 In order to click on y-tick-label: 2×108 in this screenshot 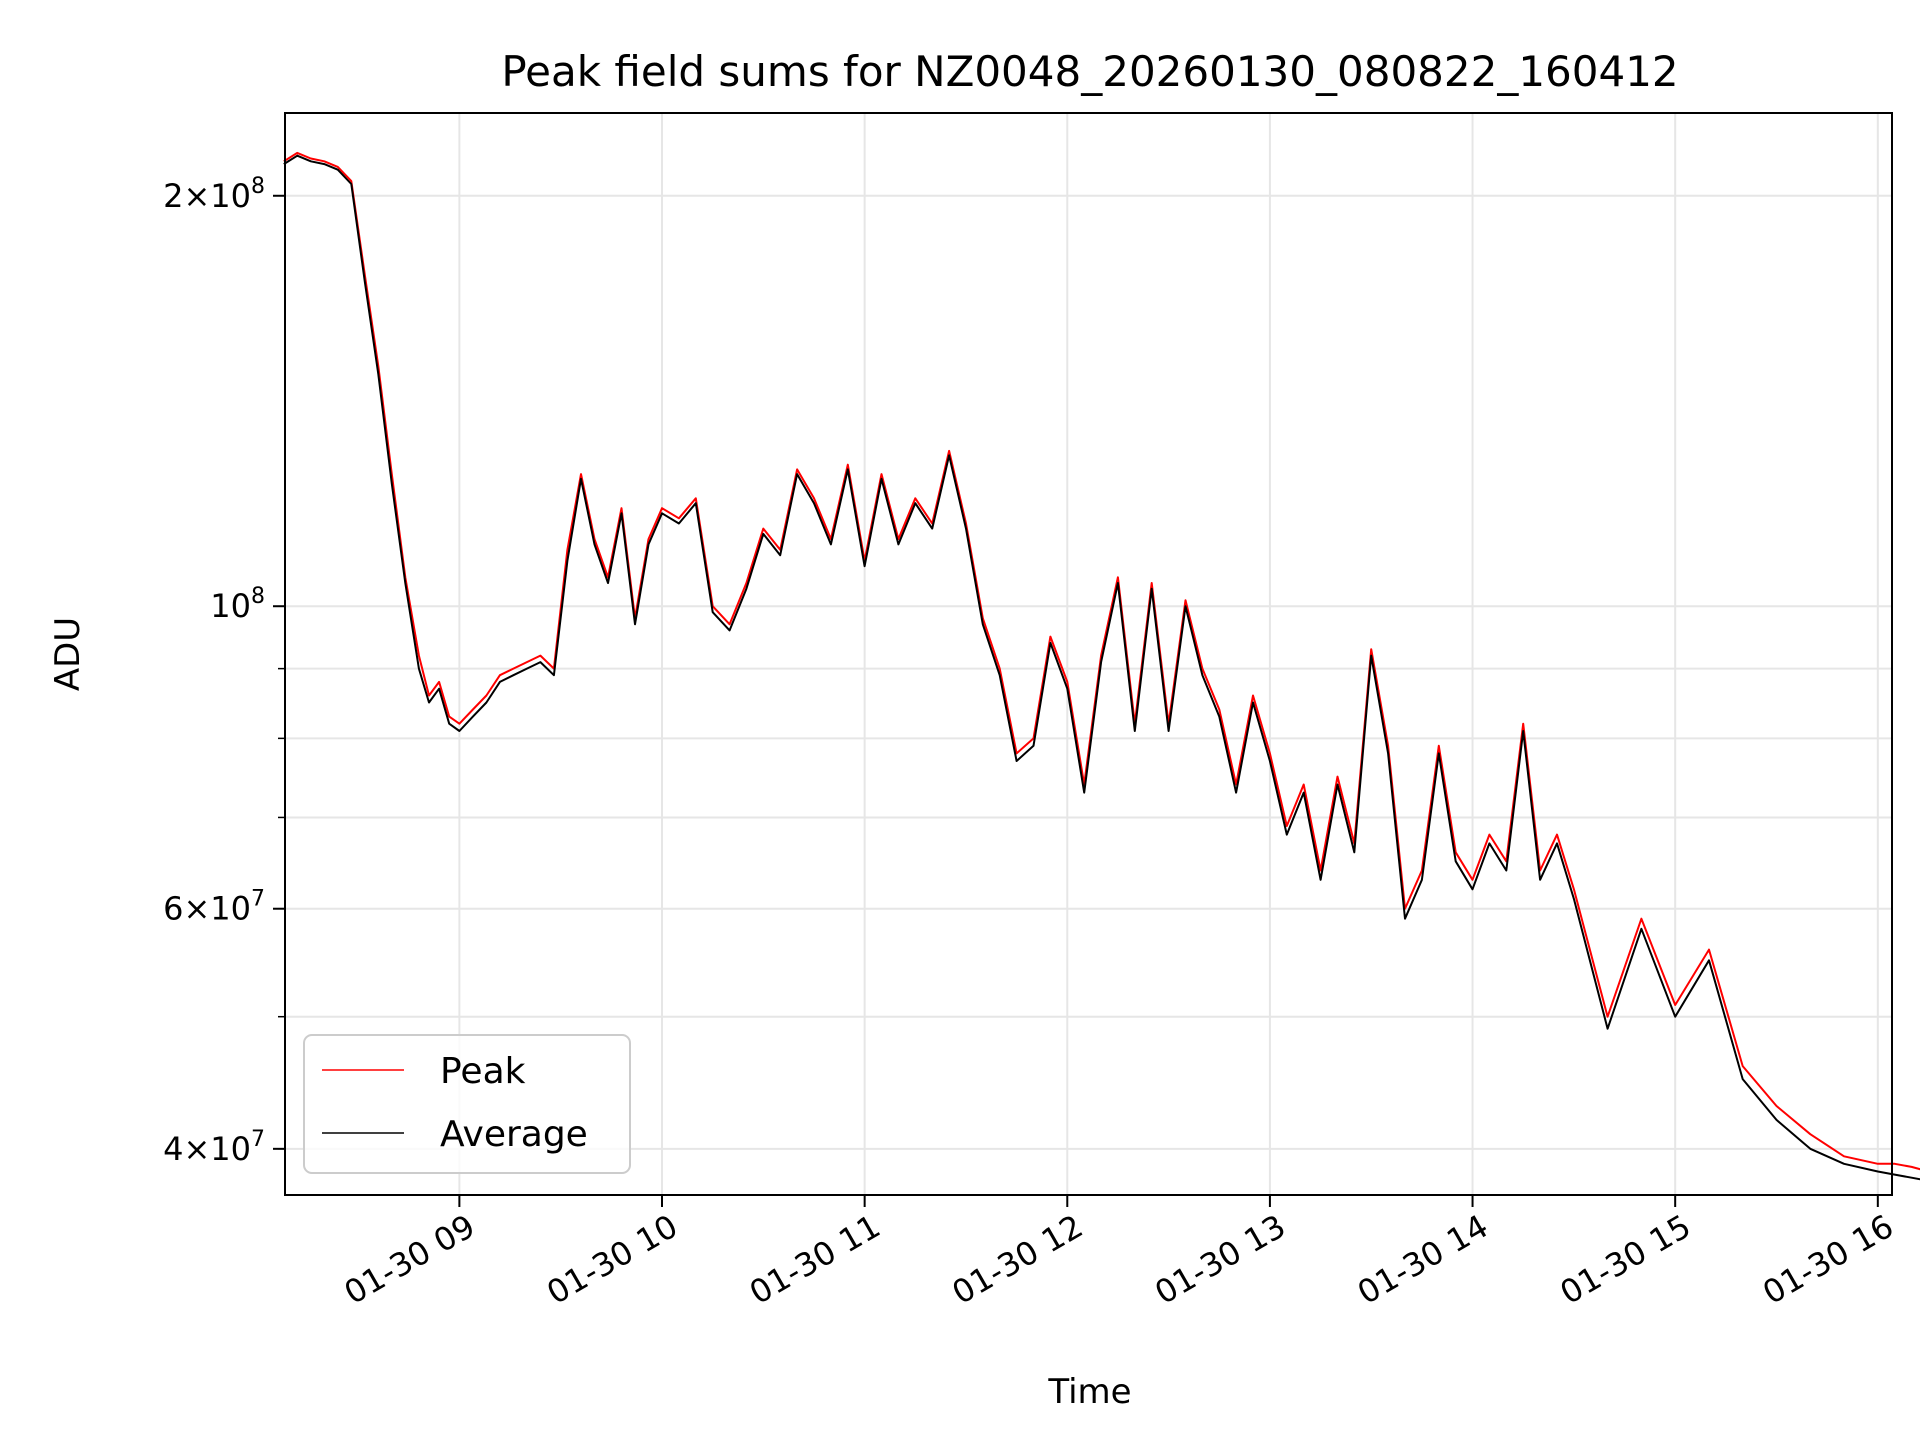, I will do `click(214, 194)`.